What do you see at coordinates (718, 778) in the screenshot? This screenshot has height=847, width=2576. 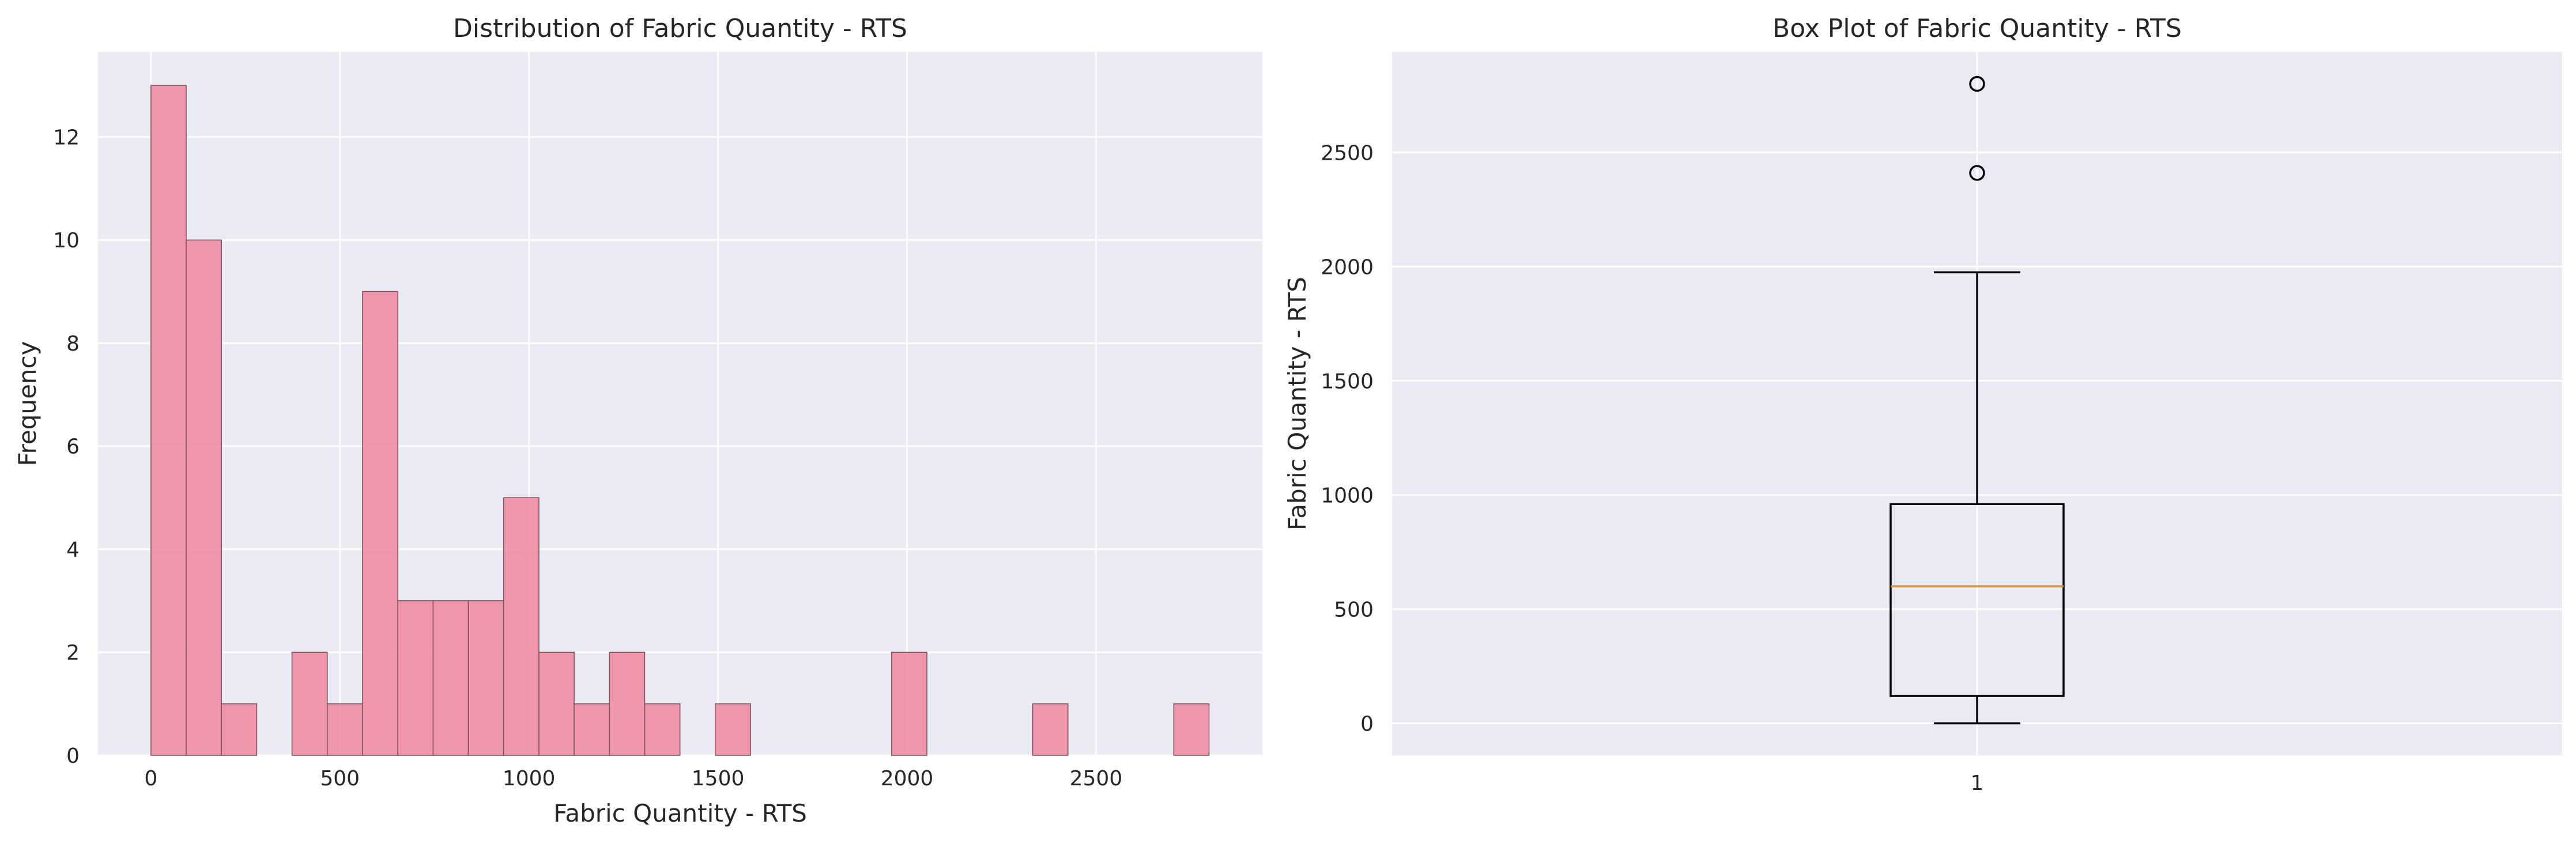 I see `x-tick-label: 1500` at bounding box center [718, 778].